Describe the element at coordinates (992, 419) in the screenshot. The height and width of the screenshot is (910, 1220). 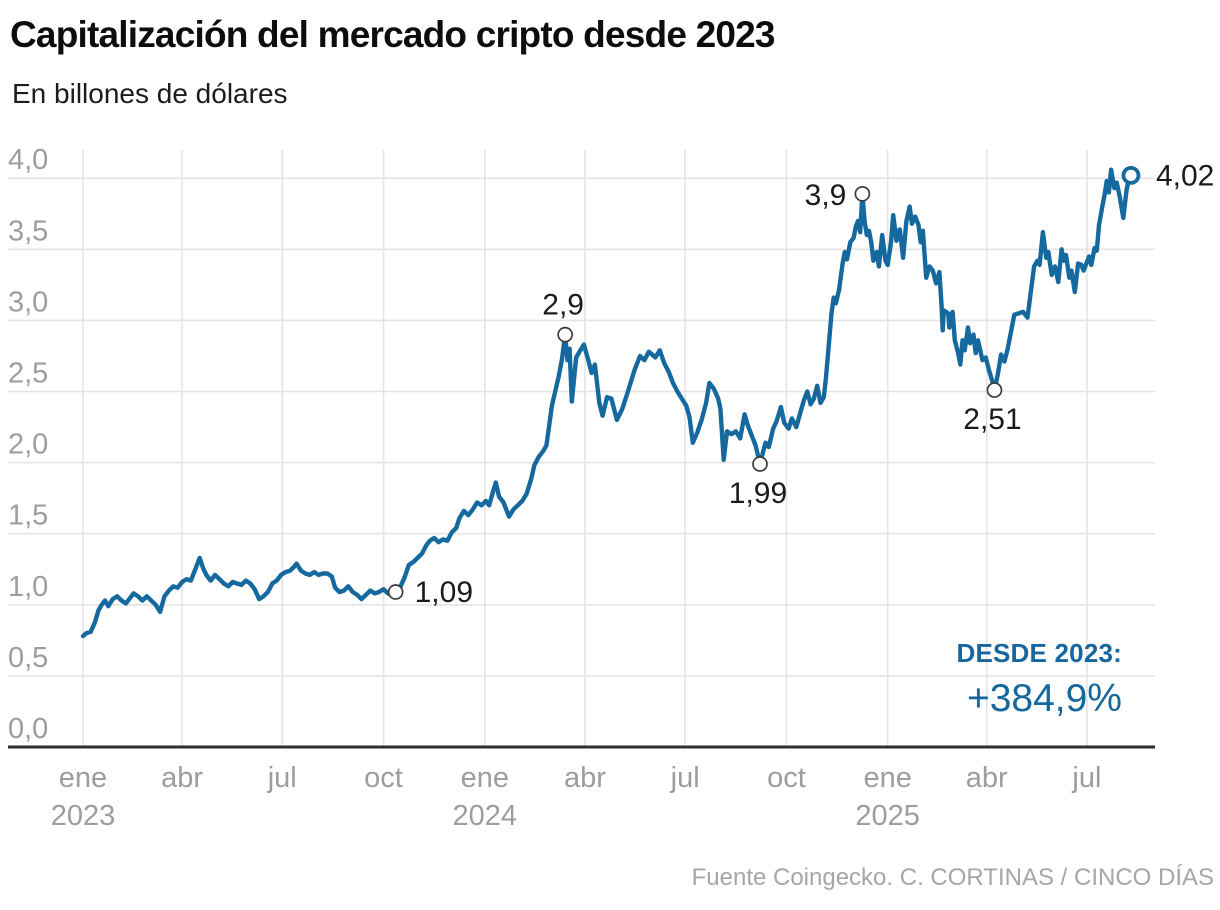
I see `annotation-label: 2,51` at that location.